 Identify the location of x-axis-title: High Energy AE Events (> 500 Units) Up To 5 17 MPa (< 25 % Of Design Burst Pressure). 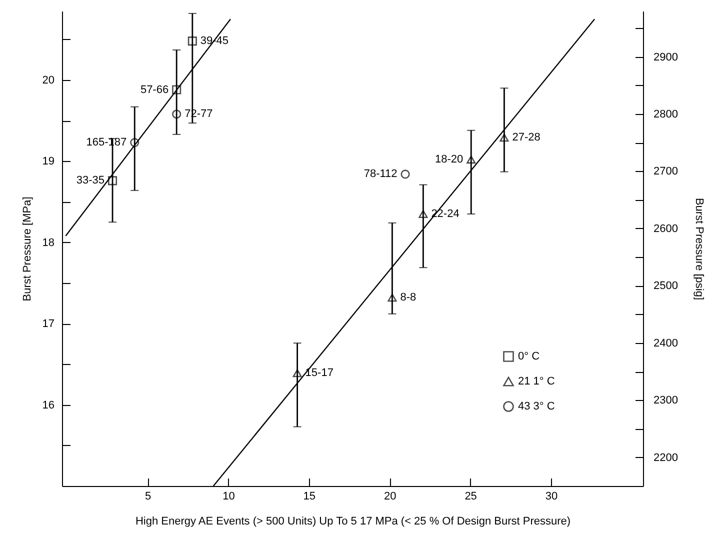
(353, 522).